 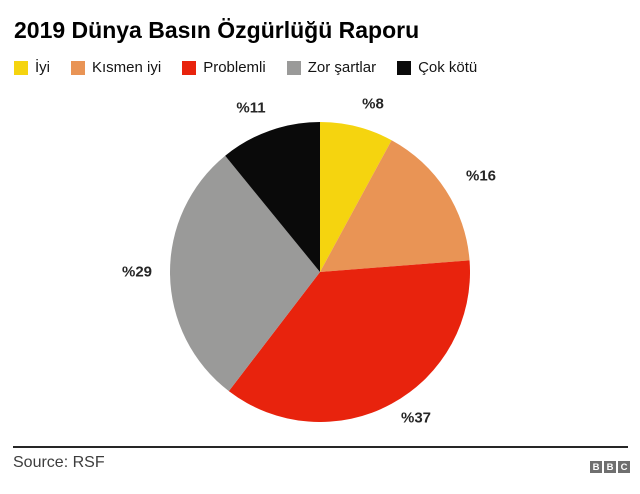 I want to click on legend-item-iyi: İyi, so click(x=32, y=67).